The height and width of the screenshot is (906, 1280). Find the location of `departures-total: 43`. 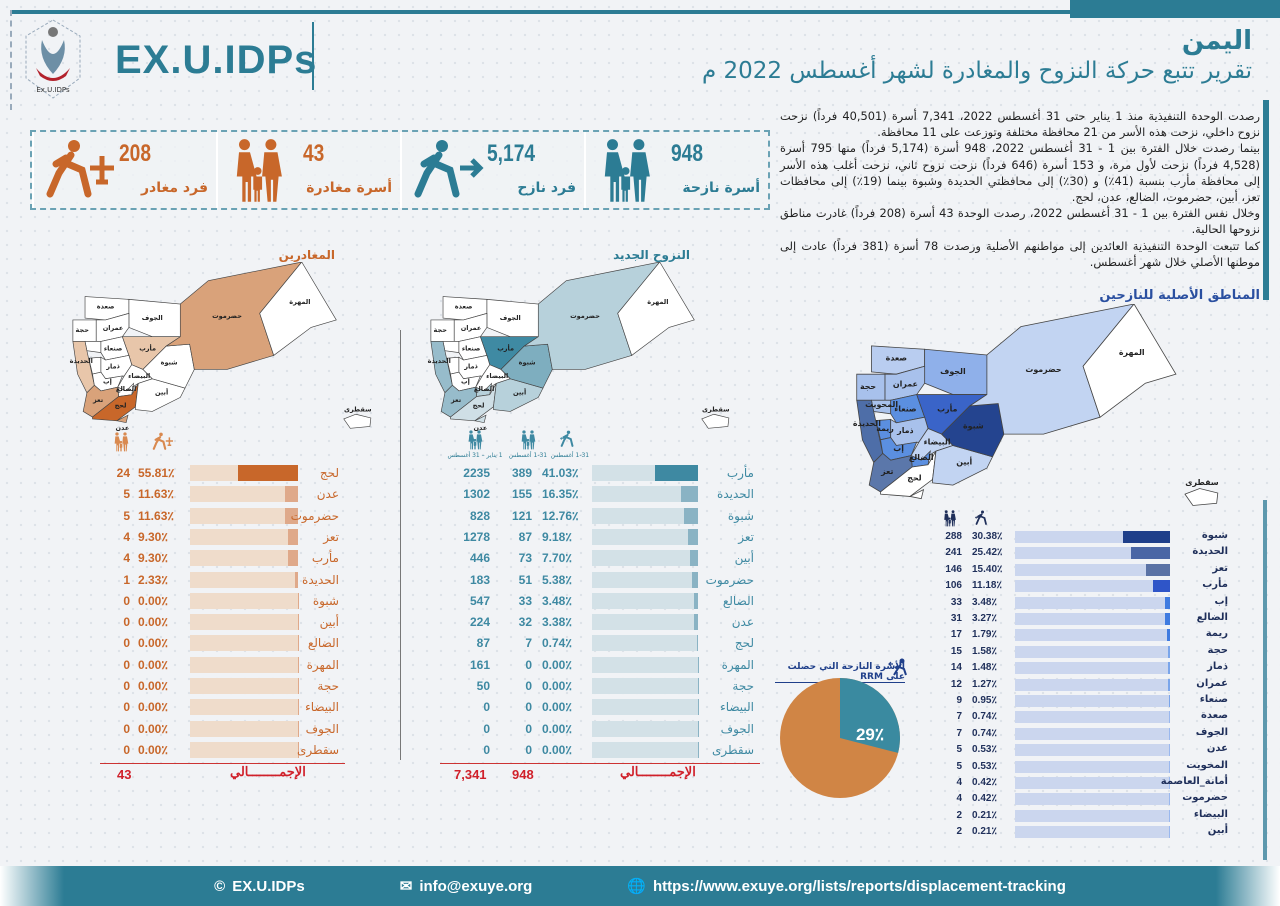

departures-total: 43 is located at coordinates (124, 774).